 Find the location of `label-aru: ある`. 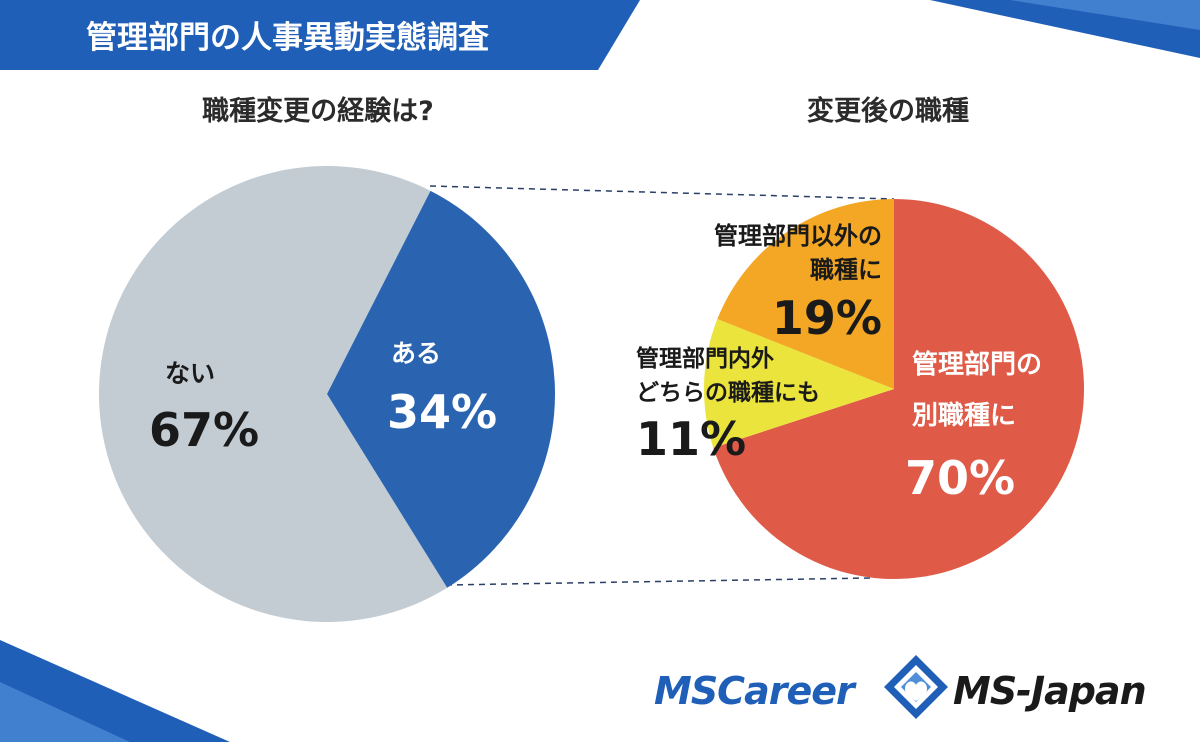

label-aru: ある is located at coordinates (416, 353).